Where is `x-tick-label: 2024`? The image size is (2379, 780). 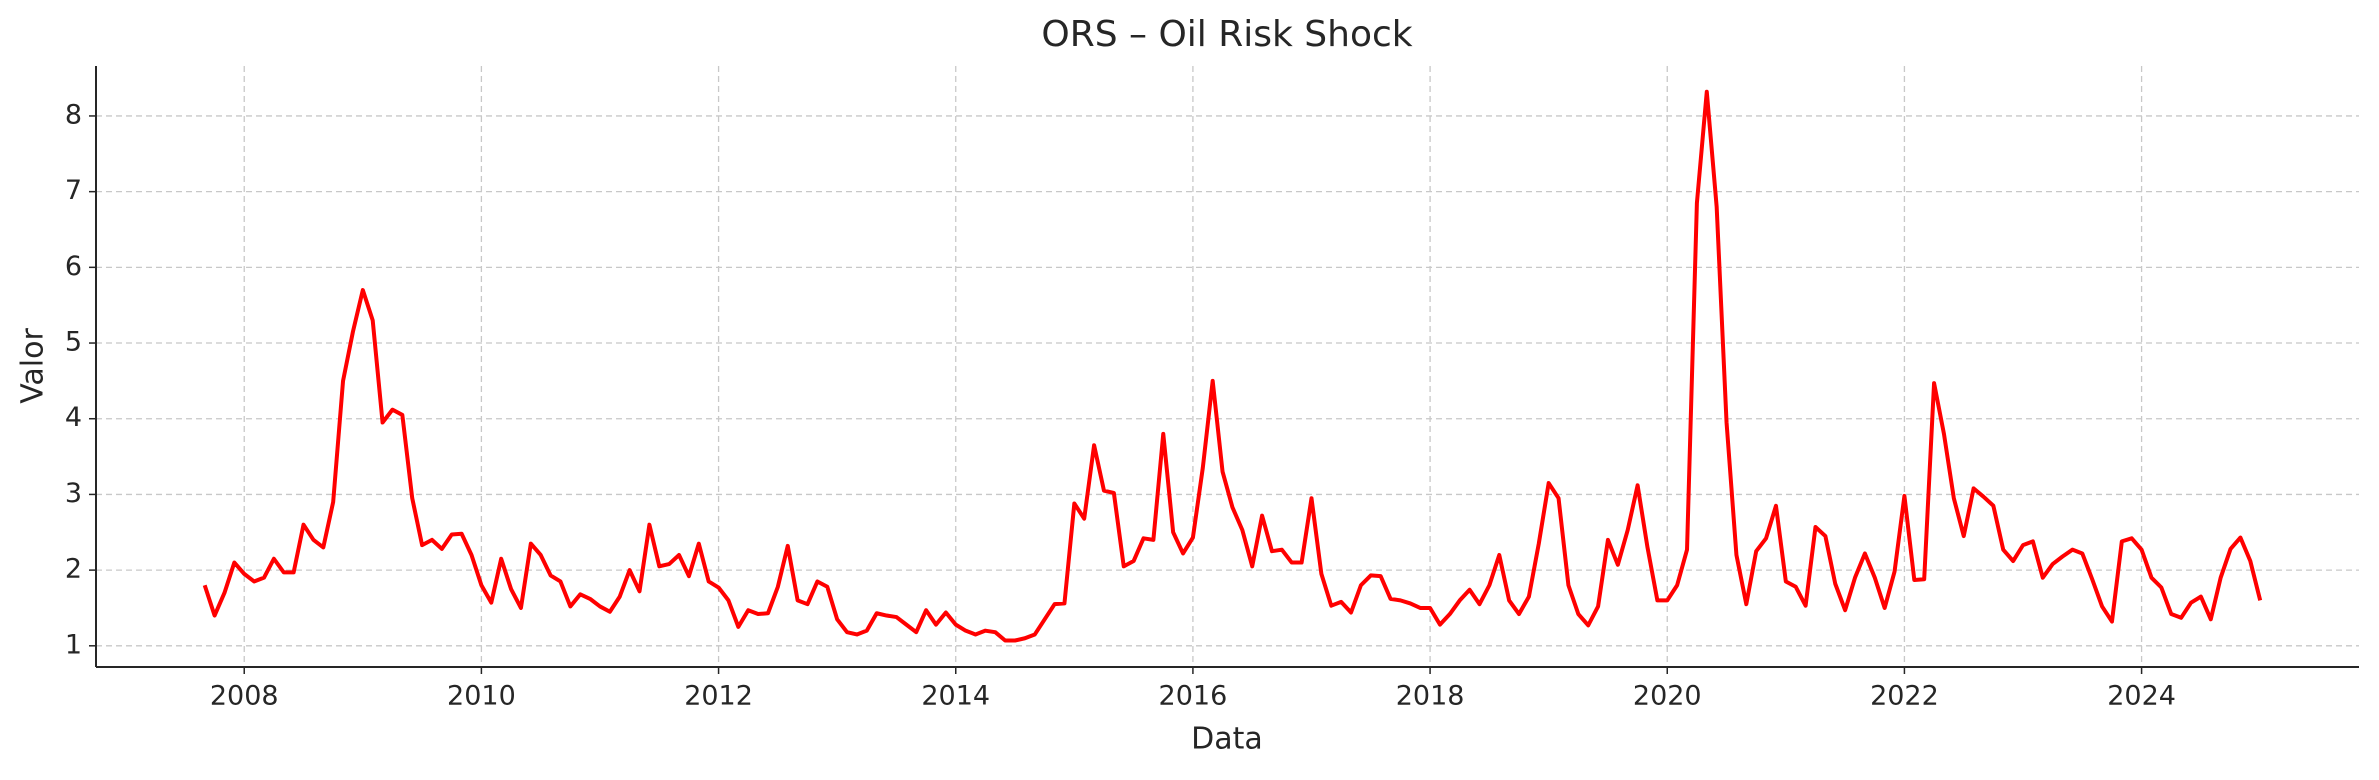 x-tick-label: 2024 is located at coordinates (2141, 696).